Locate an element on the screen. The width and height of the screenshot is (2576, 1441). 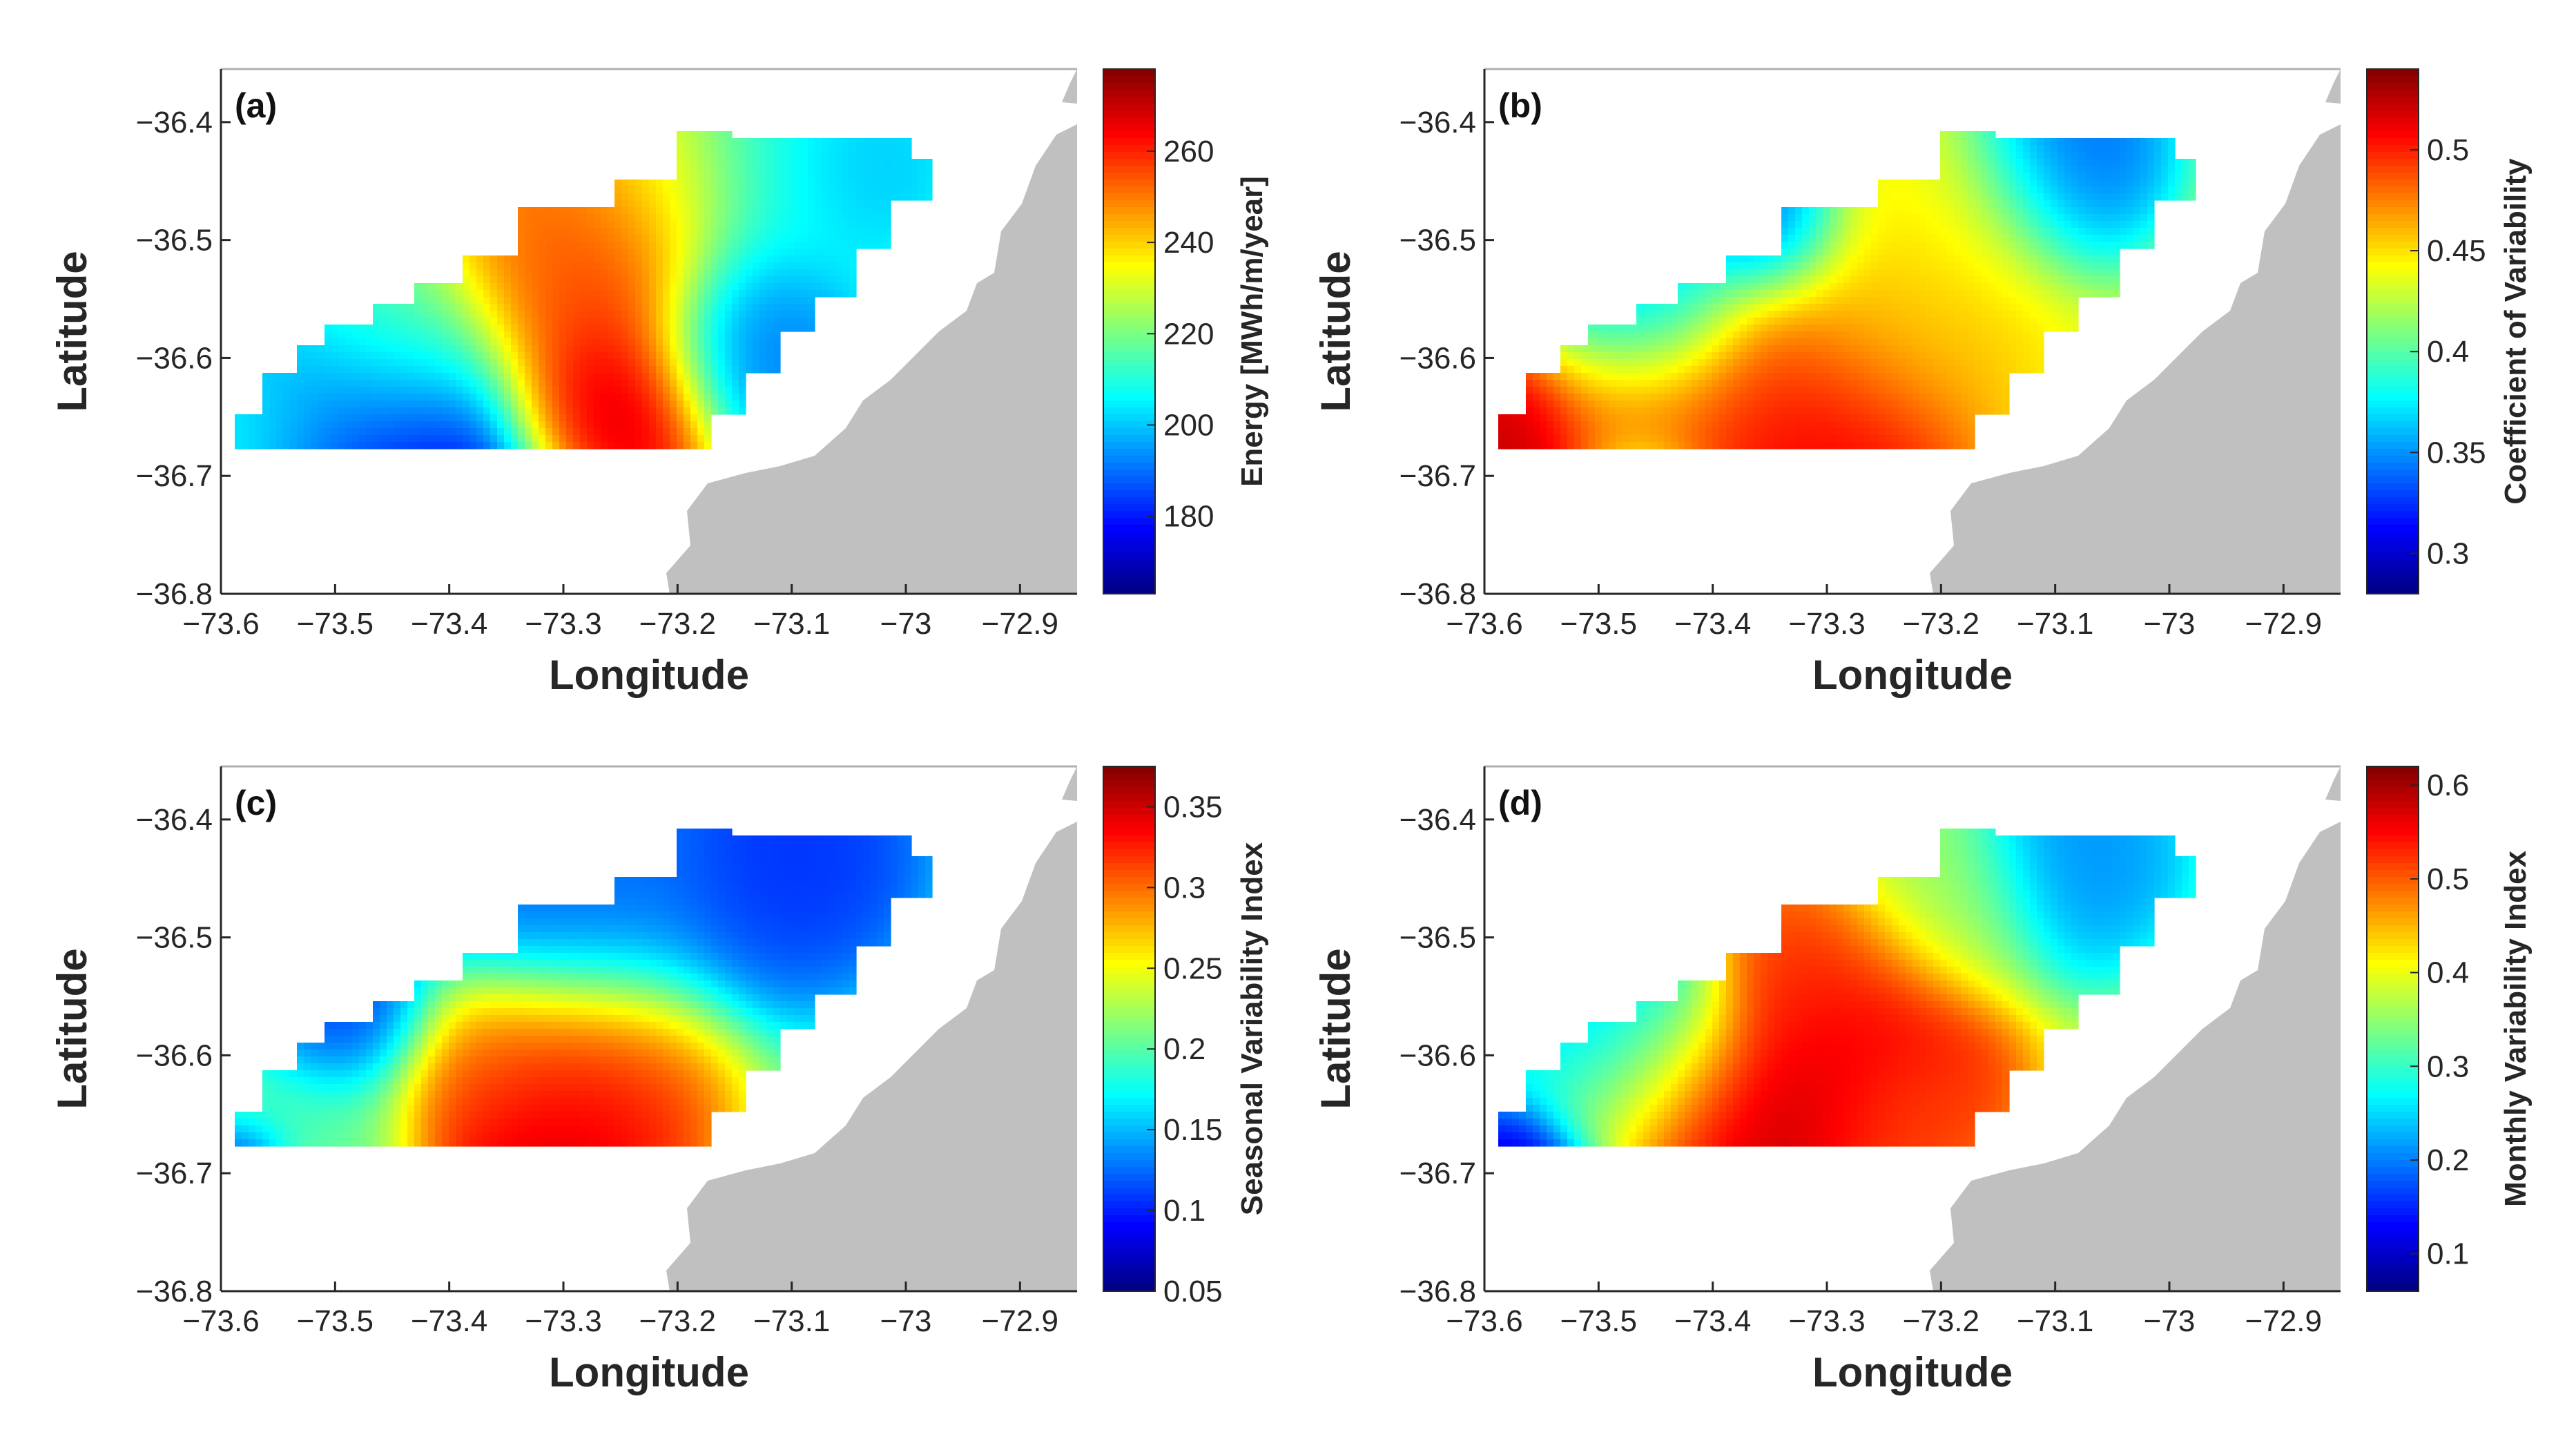
colorbar-step is located at coordinates (1129, 425).